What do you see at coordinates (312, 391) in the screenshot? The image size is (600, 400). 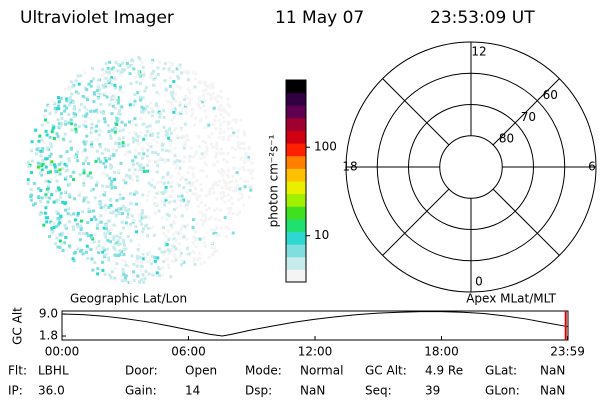 I see `info-value: NaN` at bounding box center [312, 391].